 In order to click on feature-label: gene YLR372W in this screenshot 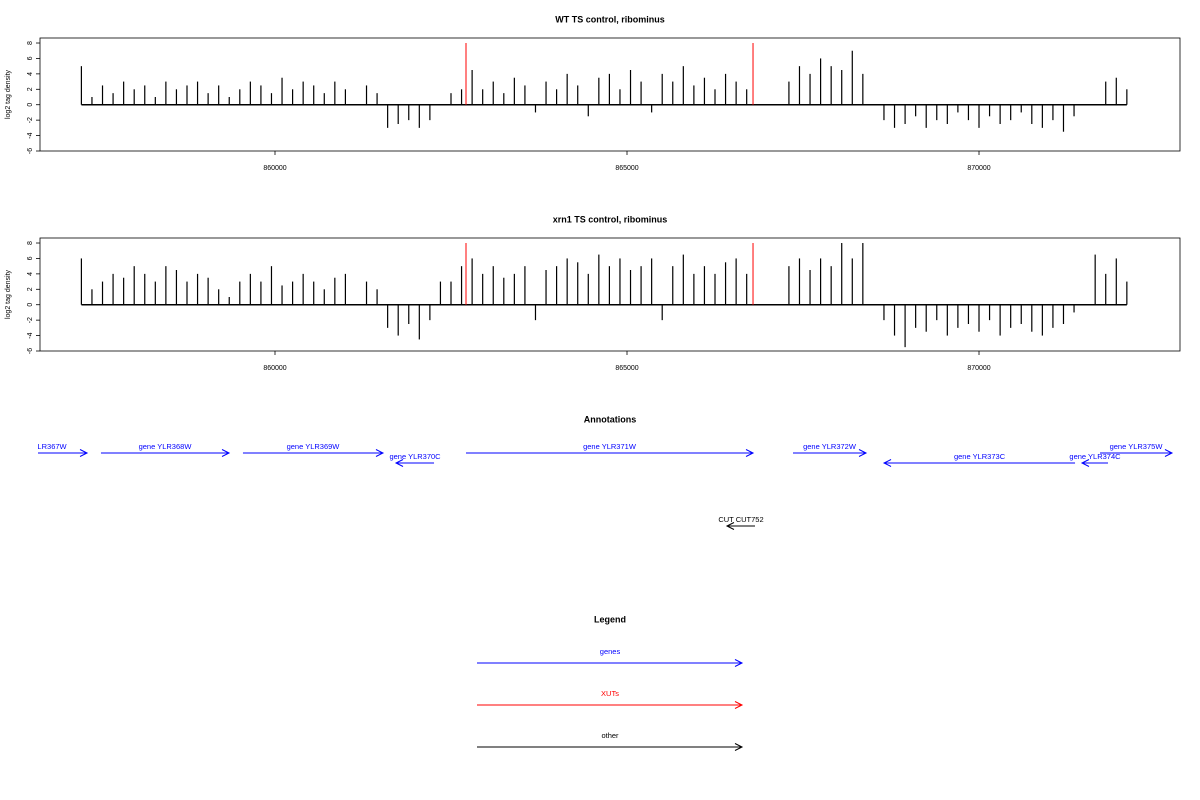, I will do `click(830, 446)`.